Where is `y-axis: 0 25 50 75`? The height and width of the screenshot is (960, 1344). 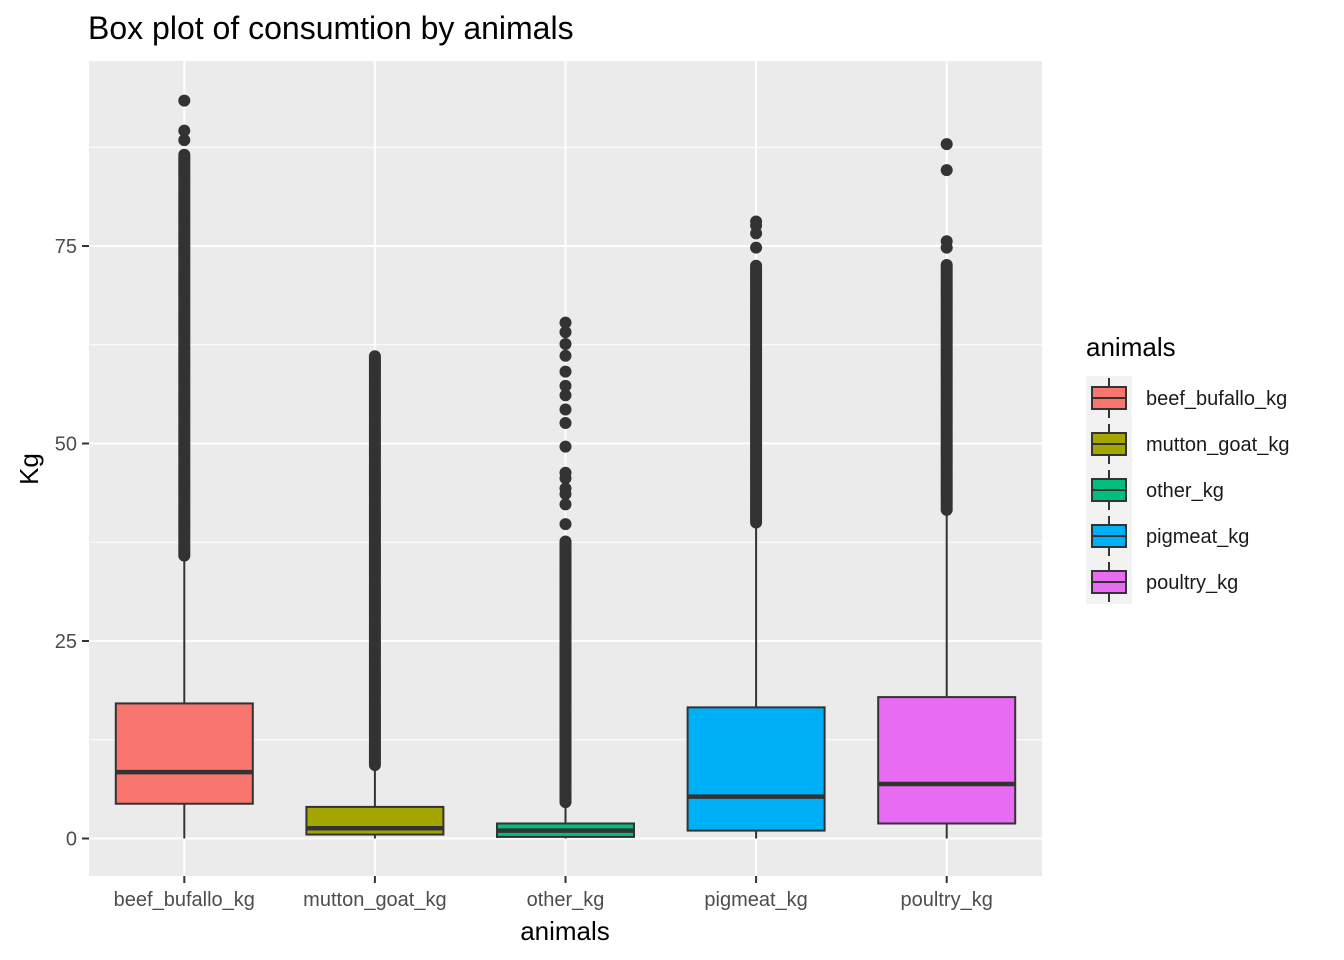 y-axis: 0 25 50 75 is located at coordinates (72, 543).